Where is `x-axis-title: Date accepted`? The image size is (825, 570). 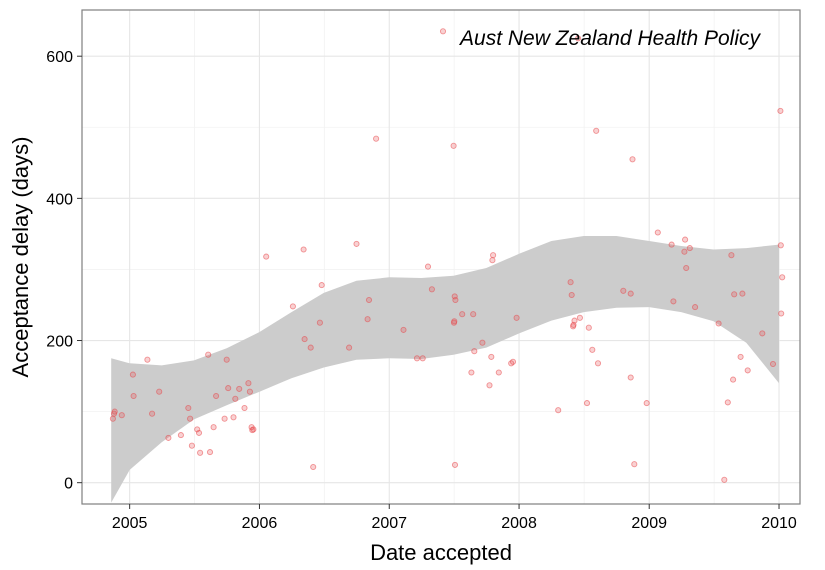
x-axis-title: Date accepted is located at coordinates (441, 552).